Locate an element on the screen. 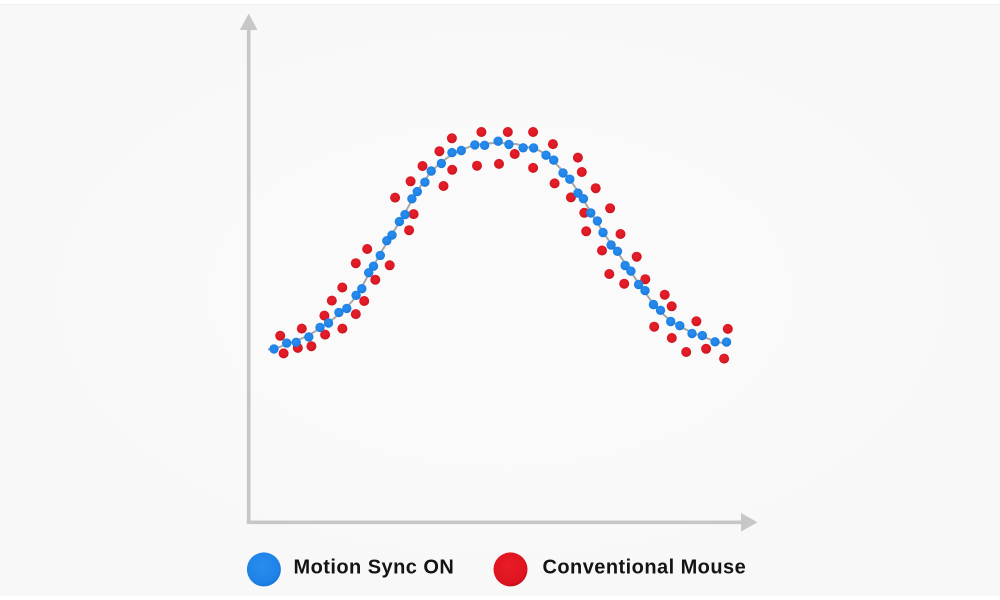  svg-text: Motion Sync ON is located at coordinates (374, 567).